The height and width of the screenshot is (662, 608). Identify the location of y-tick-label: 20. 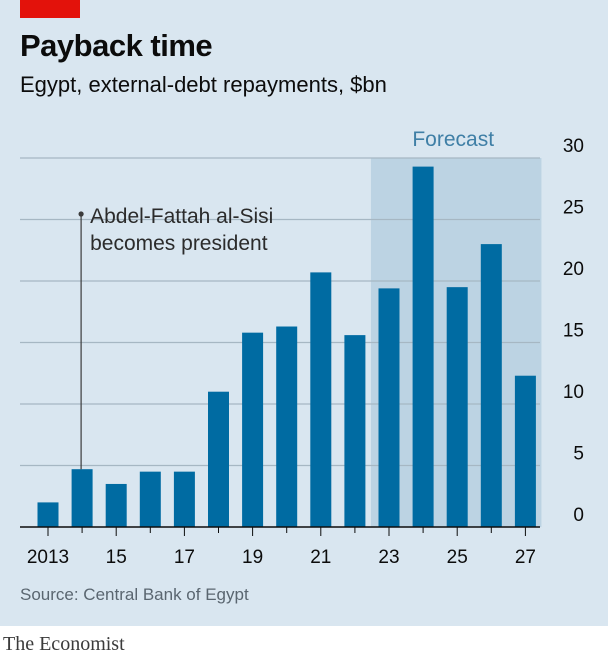
(573, 269).